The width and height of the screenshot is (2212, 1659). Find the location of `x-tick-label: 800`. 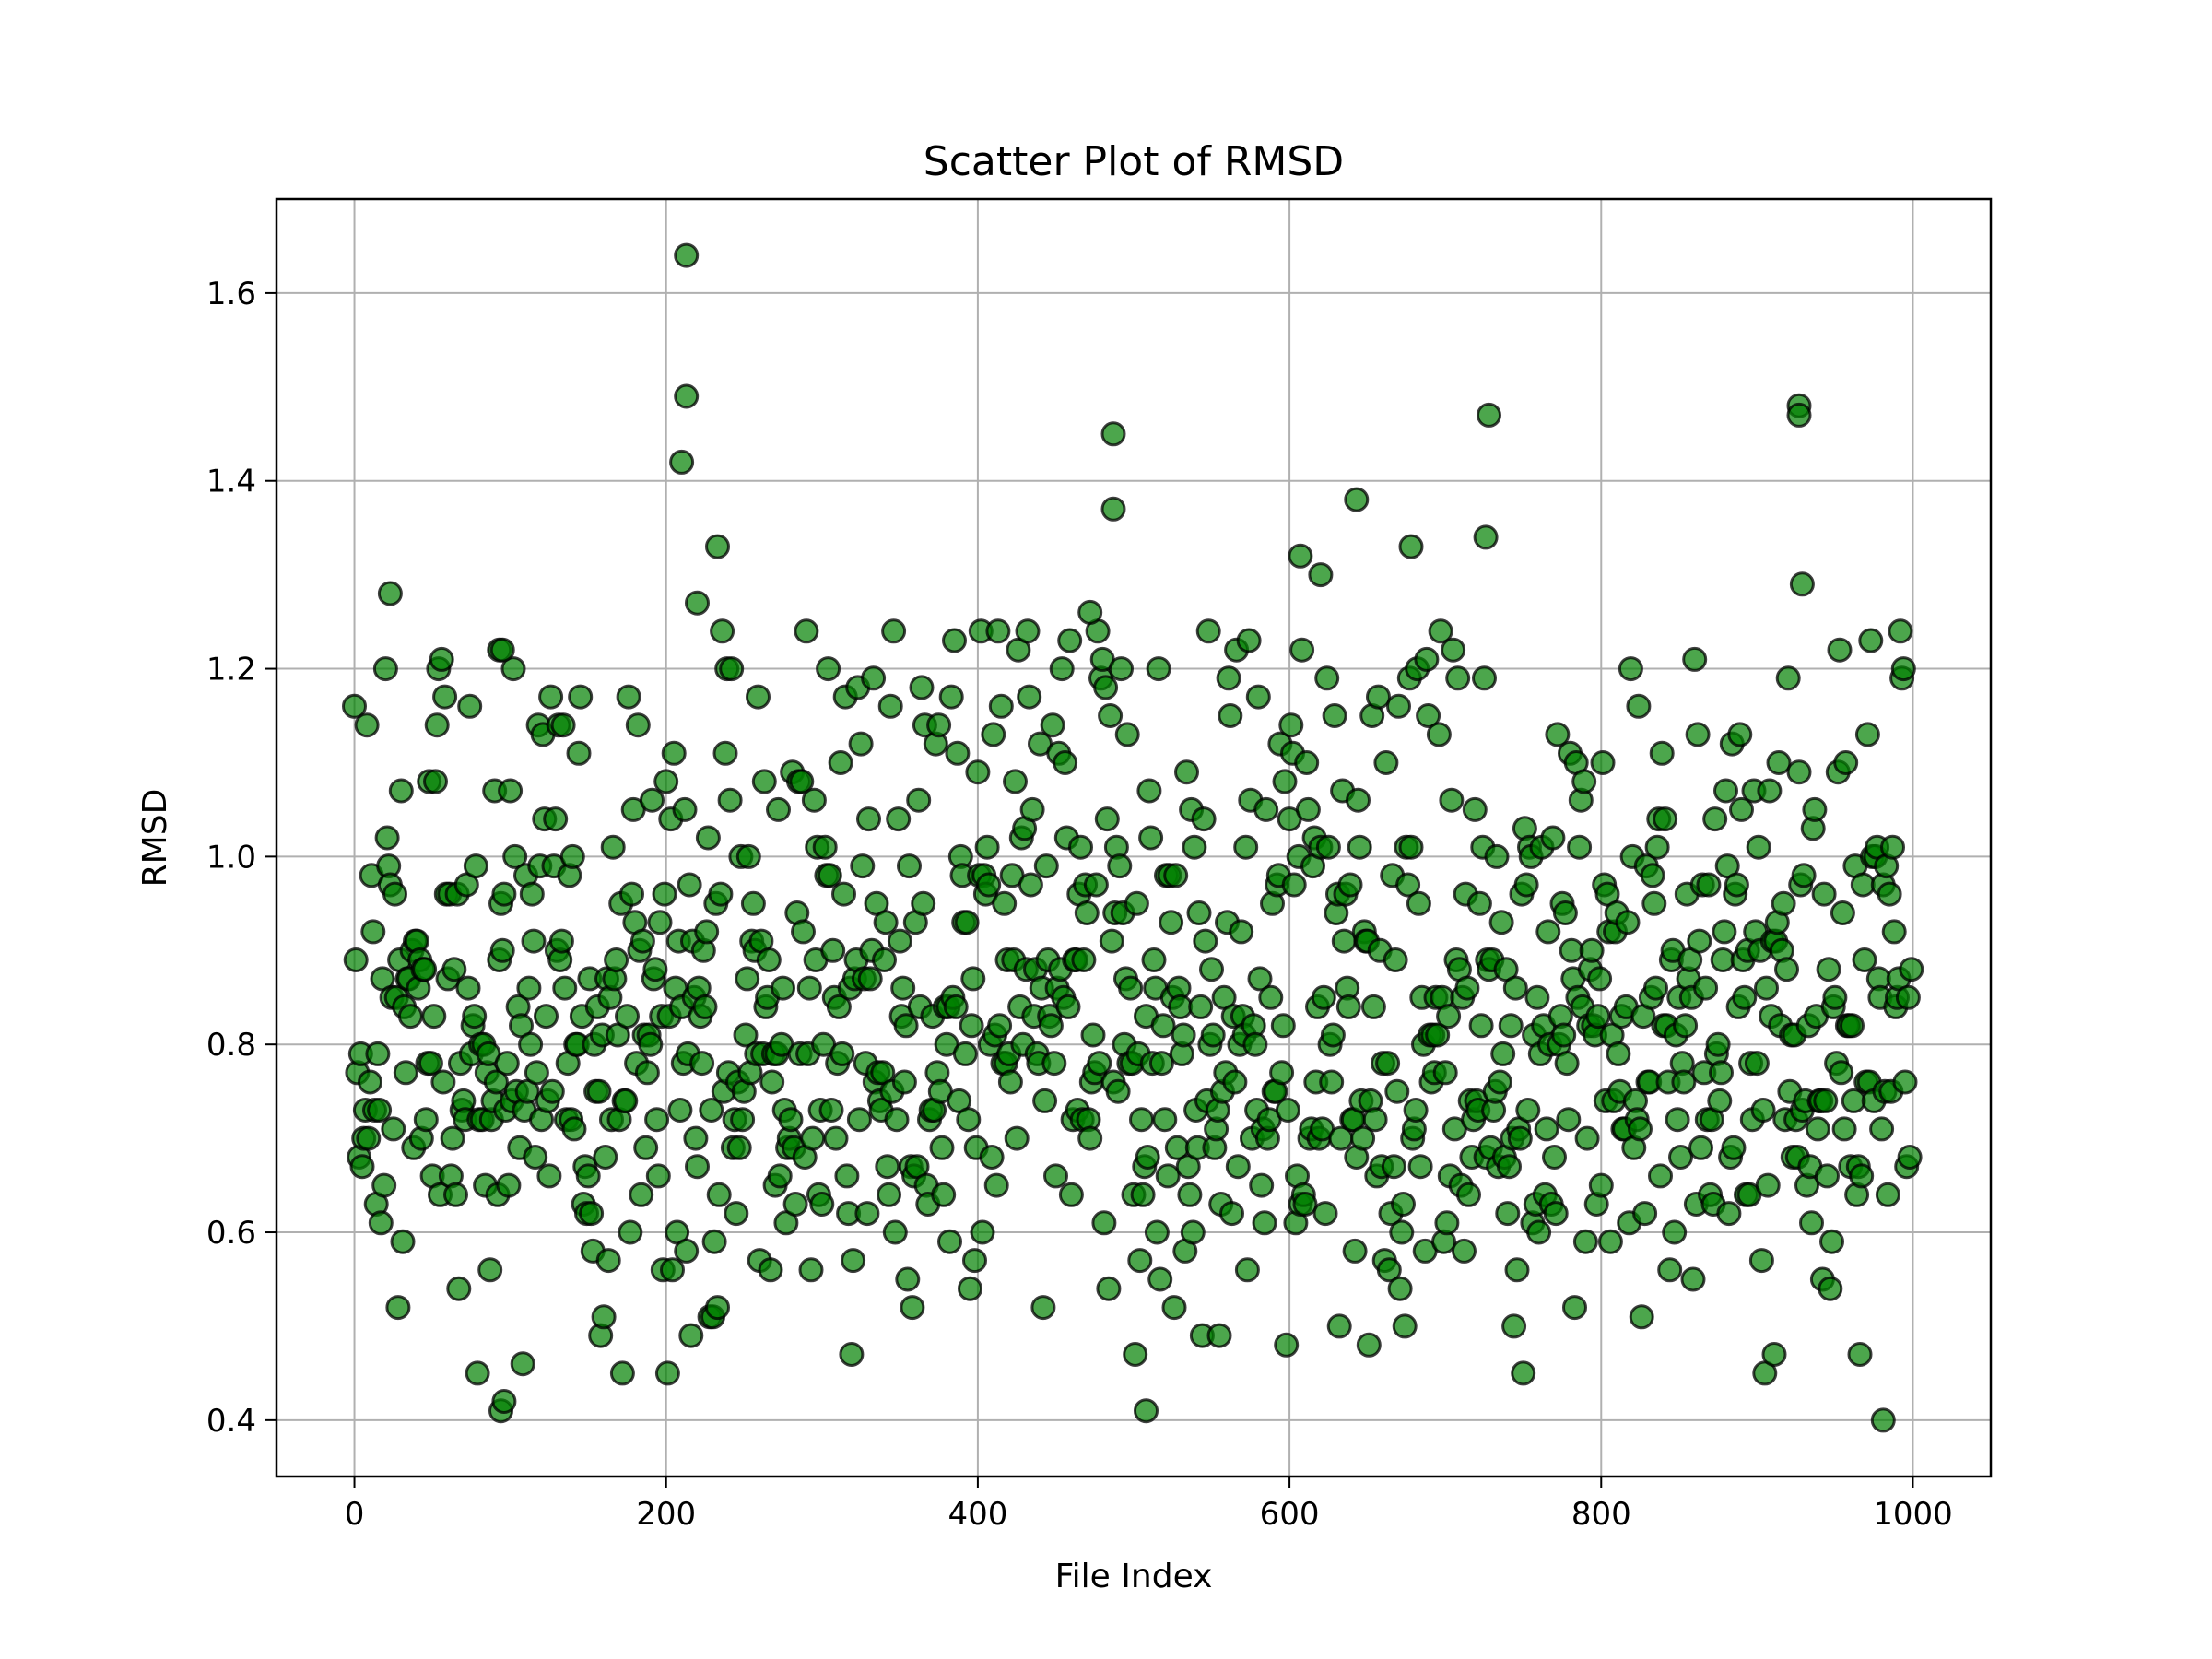

x-tick-label: 800 is located at coordinates (1601, 1514).